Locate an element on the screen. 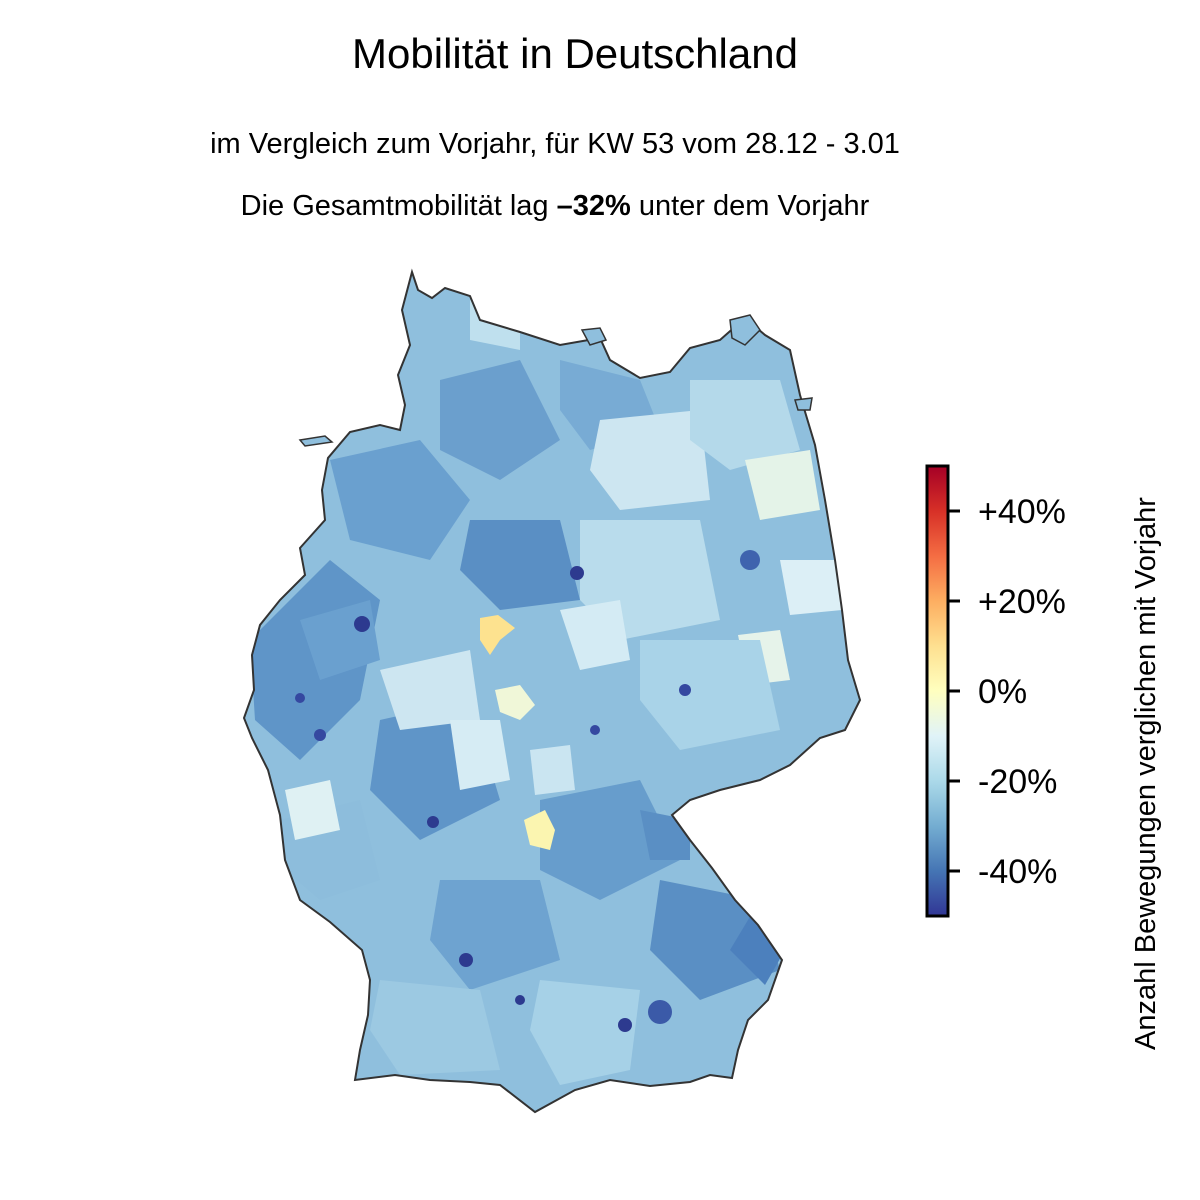 The width and height of the screenshot is (1200, 1200). summary-suffix: unter dem Vorjahr is located at coordinates (754, 206).